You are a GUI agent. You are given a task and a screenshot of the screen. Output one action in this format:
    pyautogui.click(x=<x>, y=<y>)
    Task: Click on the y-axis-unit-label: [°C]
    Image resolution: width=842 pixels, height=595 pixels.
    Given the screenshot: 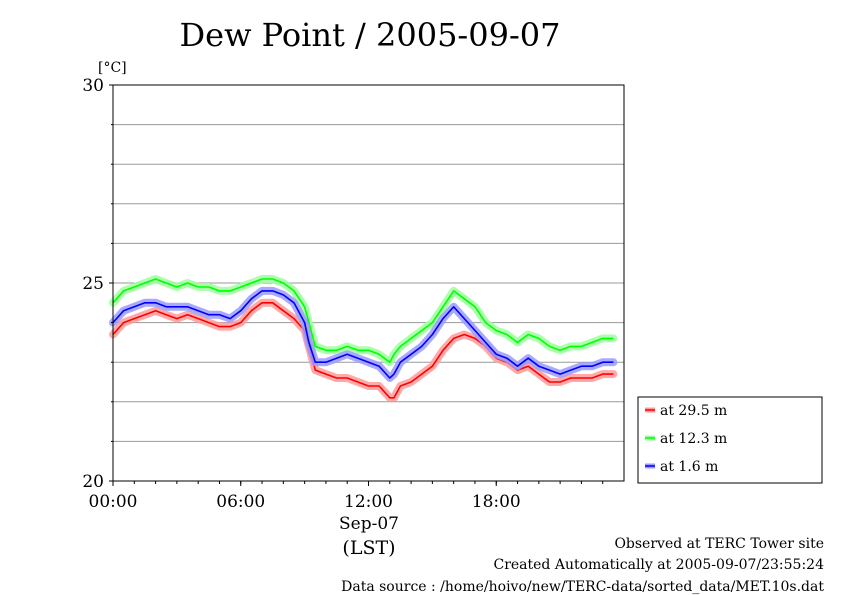 What is the action you would take?
    pyautogui.click(x=112, y=68)
    